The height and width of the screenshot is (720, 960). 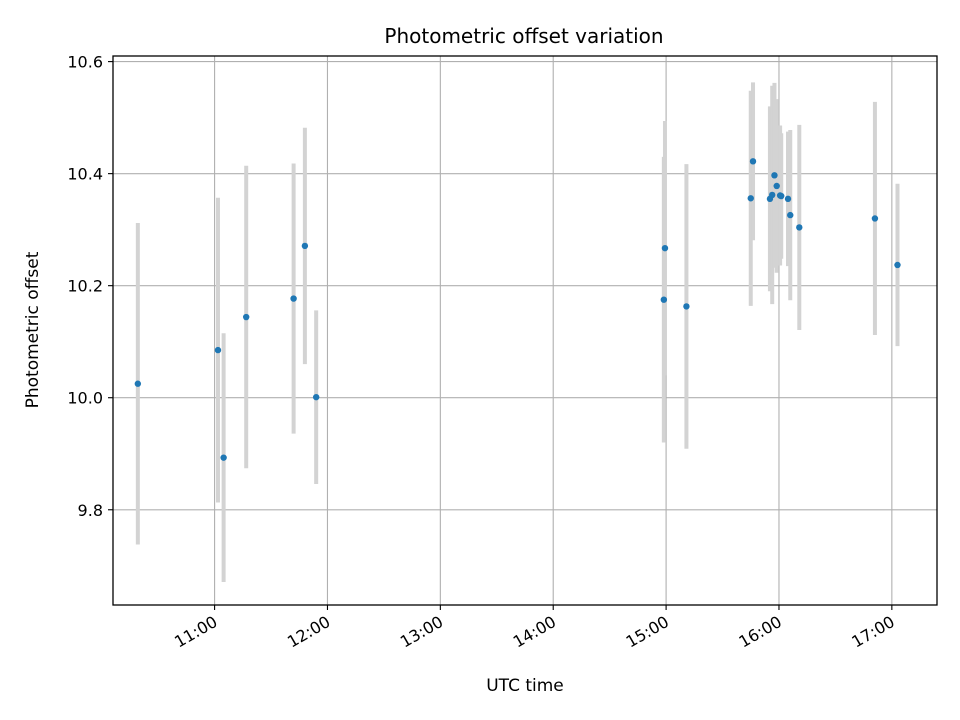 I want to click on y-axis-ticks: 9.8 10.0 10.2 10.4 10.6, so click(x=90, y=286).